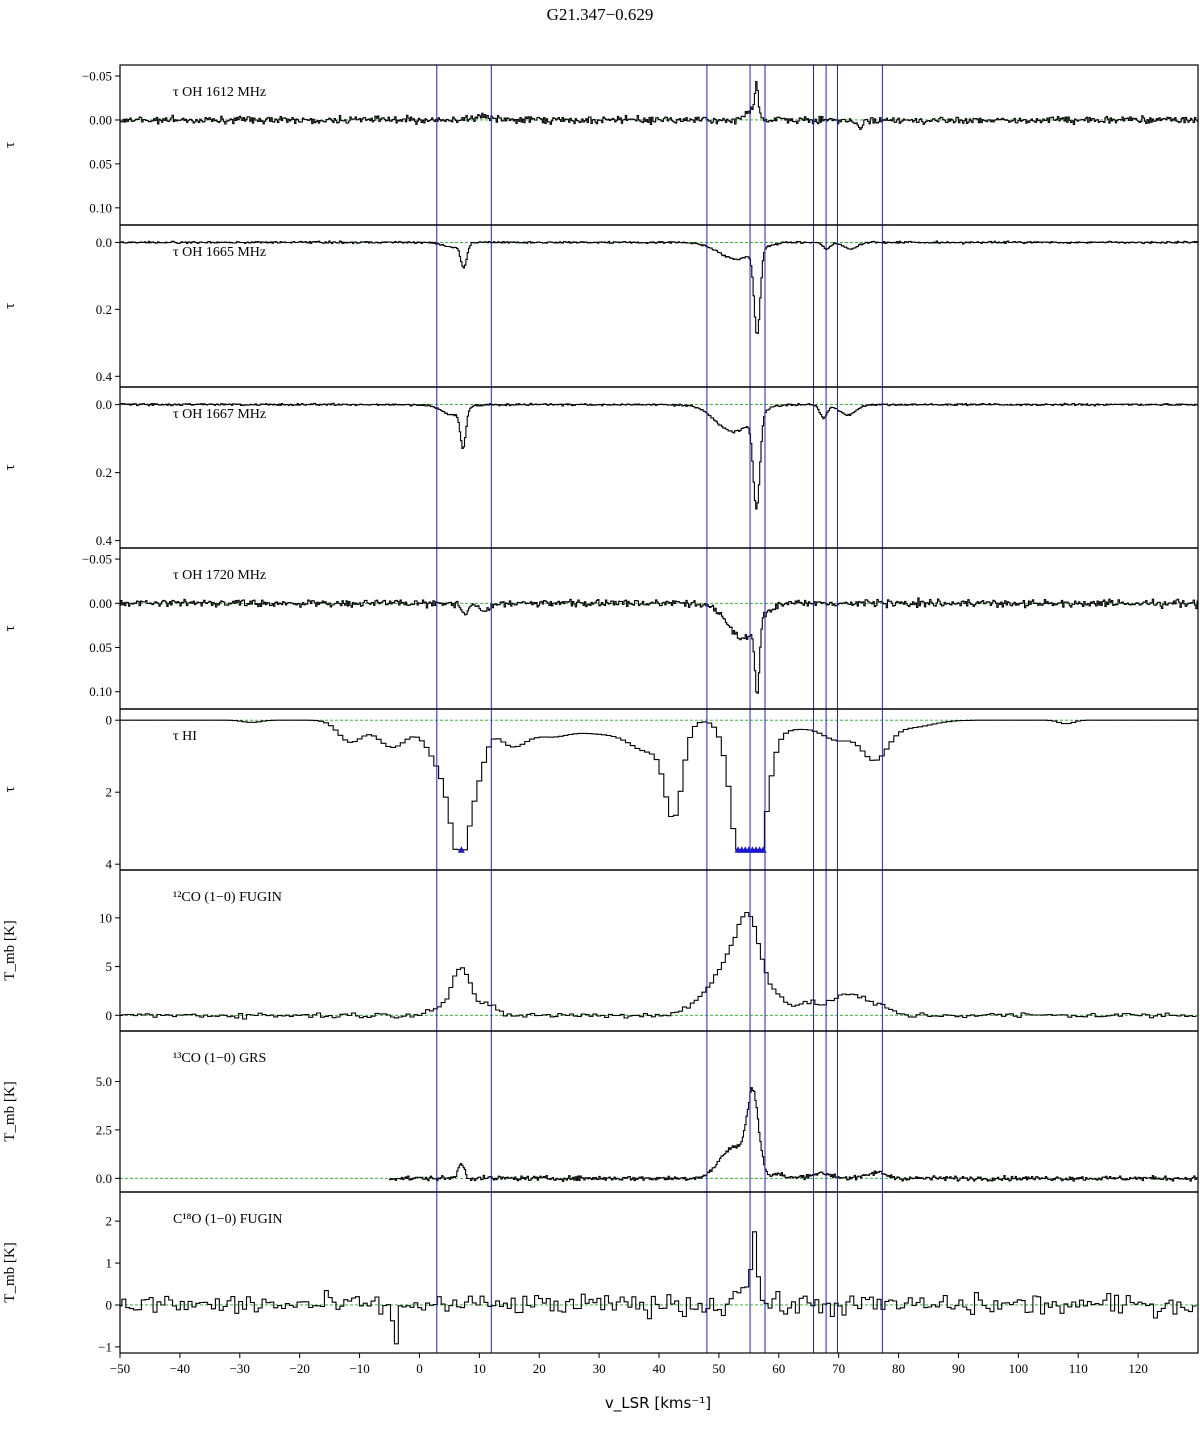 The image size is (1200, 1429). I want to click on panel-label: τ OH 1720 MHz, so click(219, 575).